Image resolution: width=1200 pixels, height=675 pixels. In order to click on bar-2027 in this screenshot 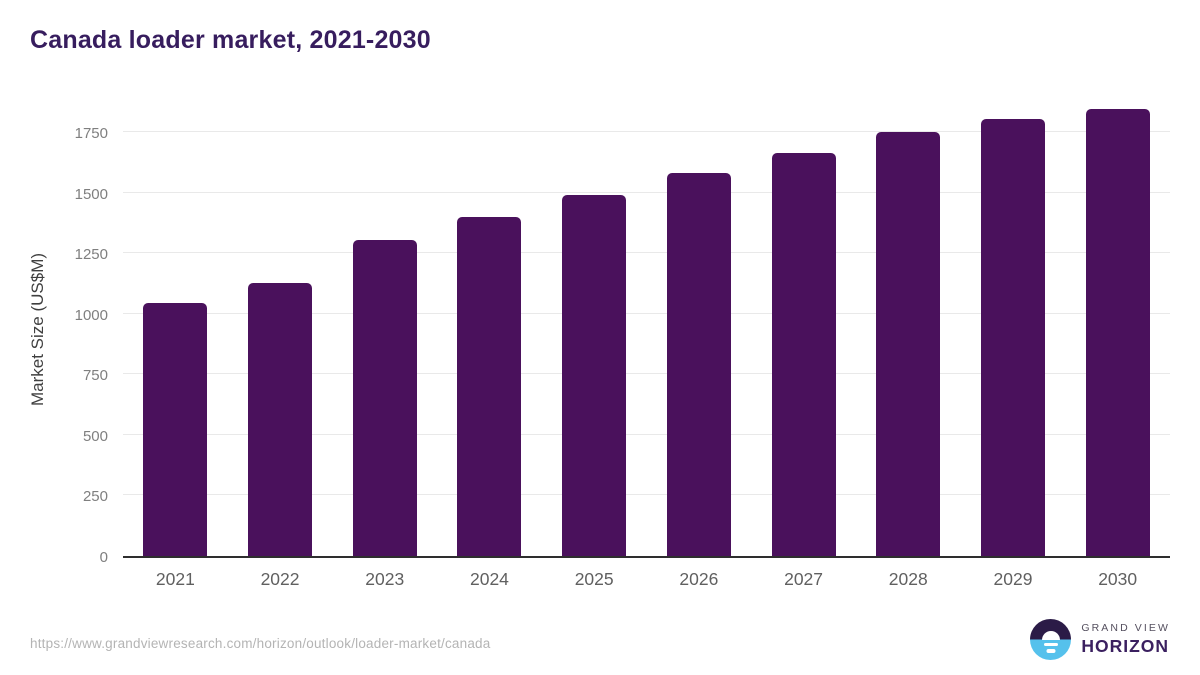, I will do `click(803, 354)`.